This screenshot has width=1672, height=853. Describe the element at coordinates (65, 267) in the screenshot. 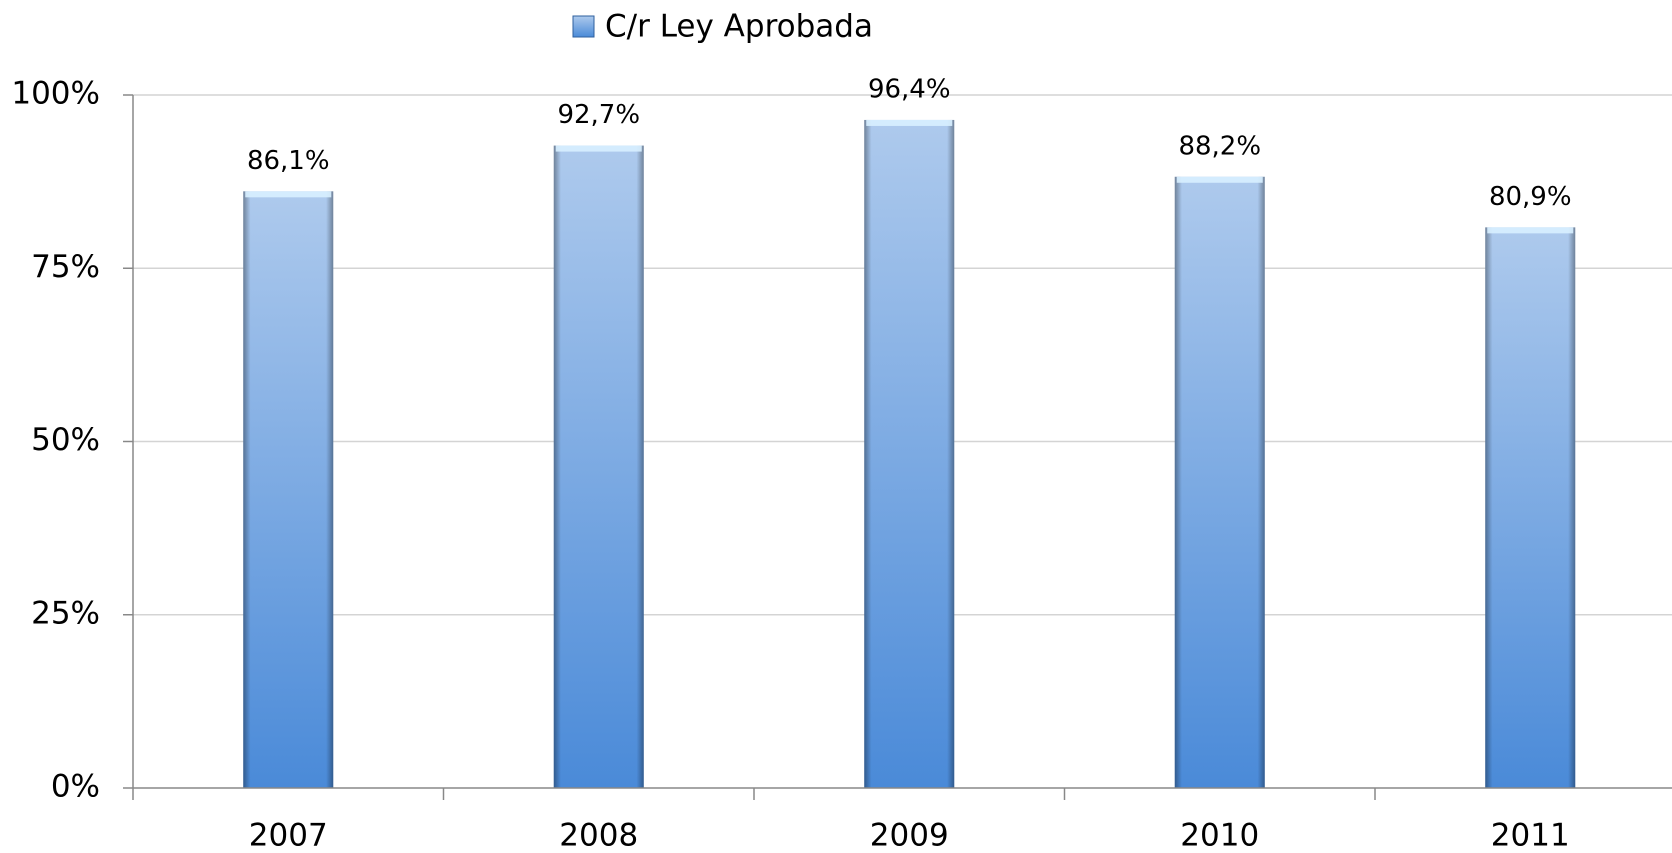

I see `y-tick-label: 75%` at that location.